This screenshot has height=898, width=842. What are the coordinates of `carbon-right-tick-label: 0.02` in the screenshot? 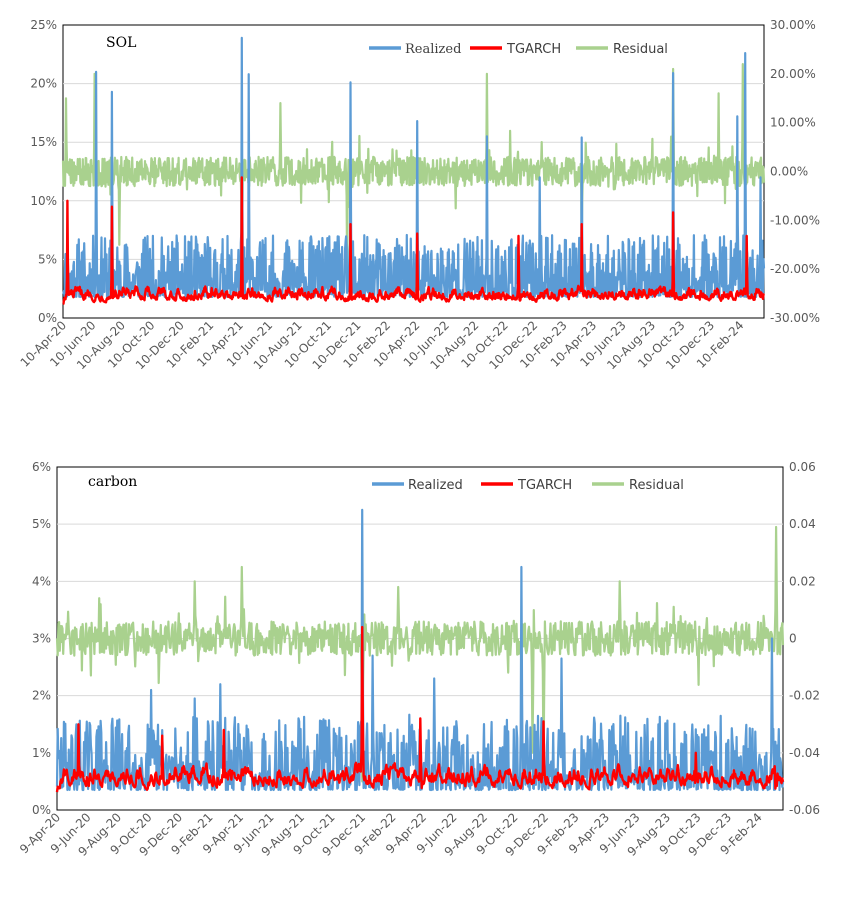 It's located at (802, 581).